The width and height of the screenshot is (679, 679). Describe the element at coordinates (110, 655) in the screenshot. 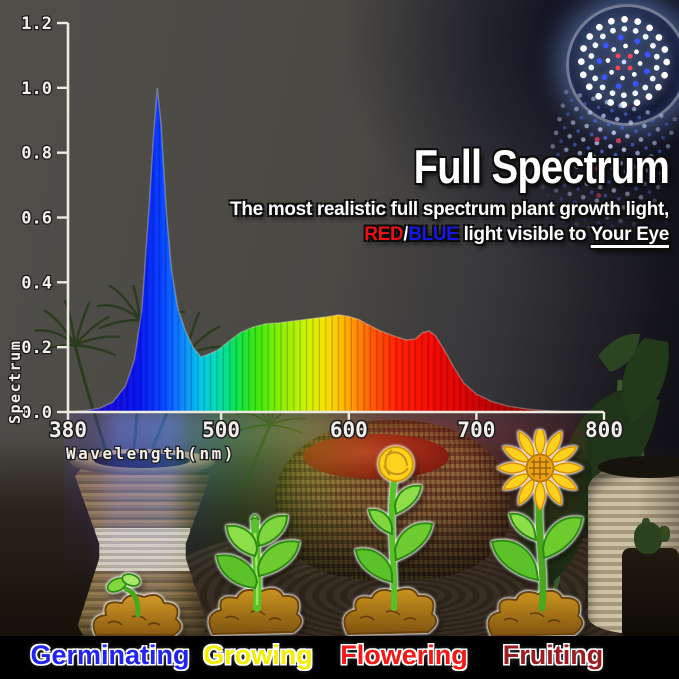

I see `stage-label-germinating: Germinating` at that location.